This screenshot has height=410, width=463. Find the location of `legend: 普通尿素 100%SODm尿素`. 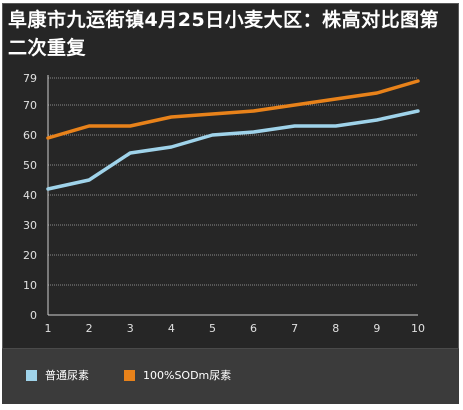

legend: 普通尿素 100%SODm尿素 is located at coordinates (230, 376).